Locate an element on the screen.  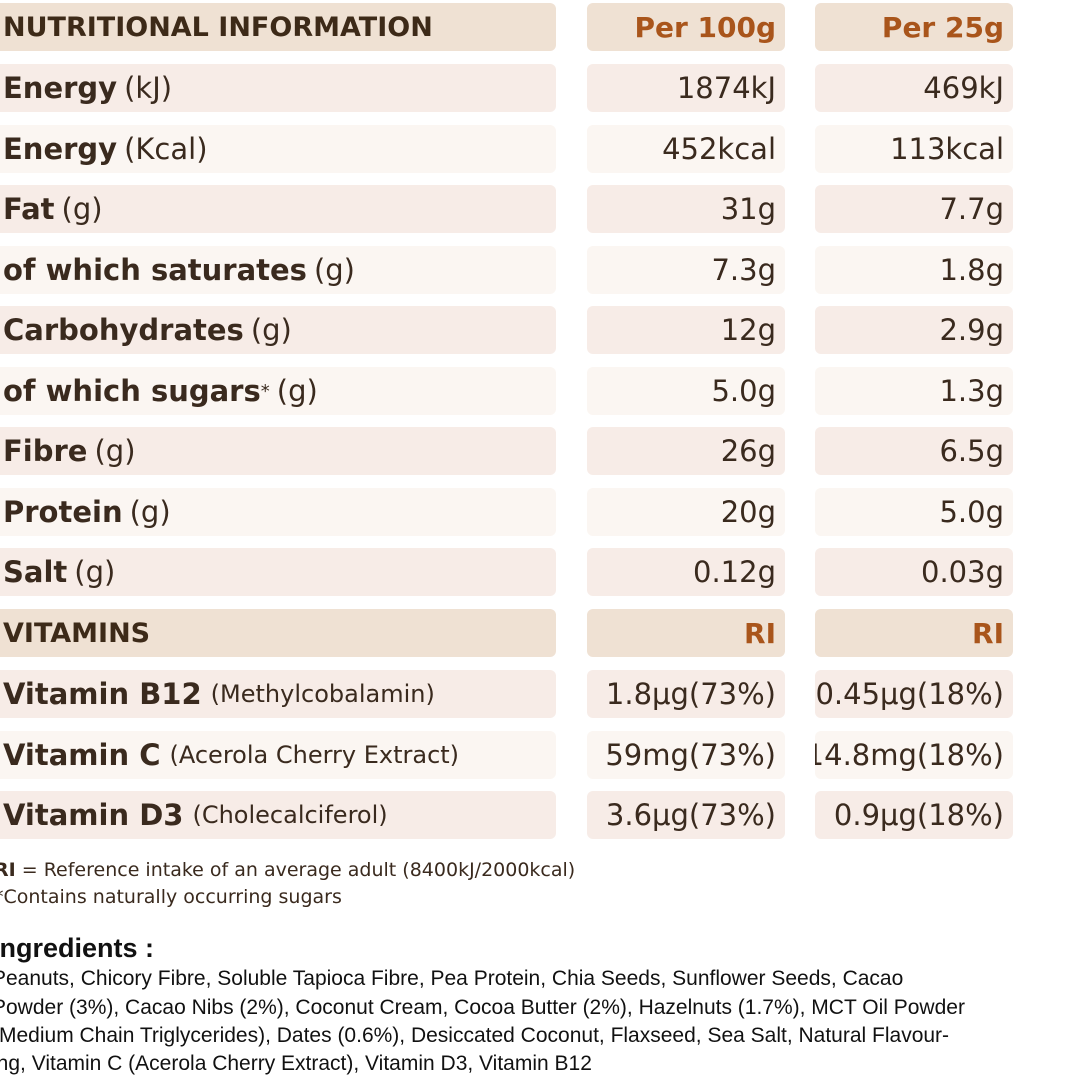
value-per-100g: 1874kJ is located at coordinates (686, 88).